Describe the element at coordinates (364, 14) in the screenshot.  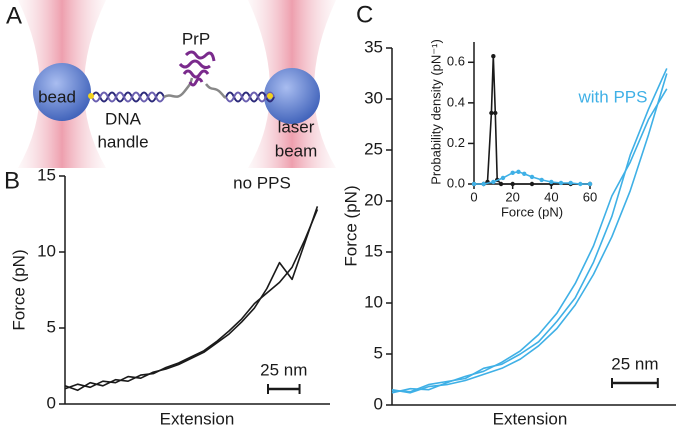
I see `panel-label: C` at that location.